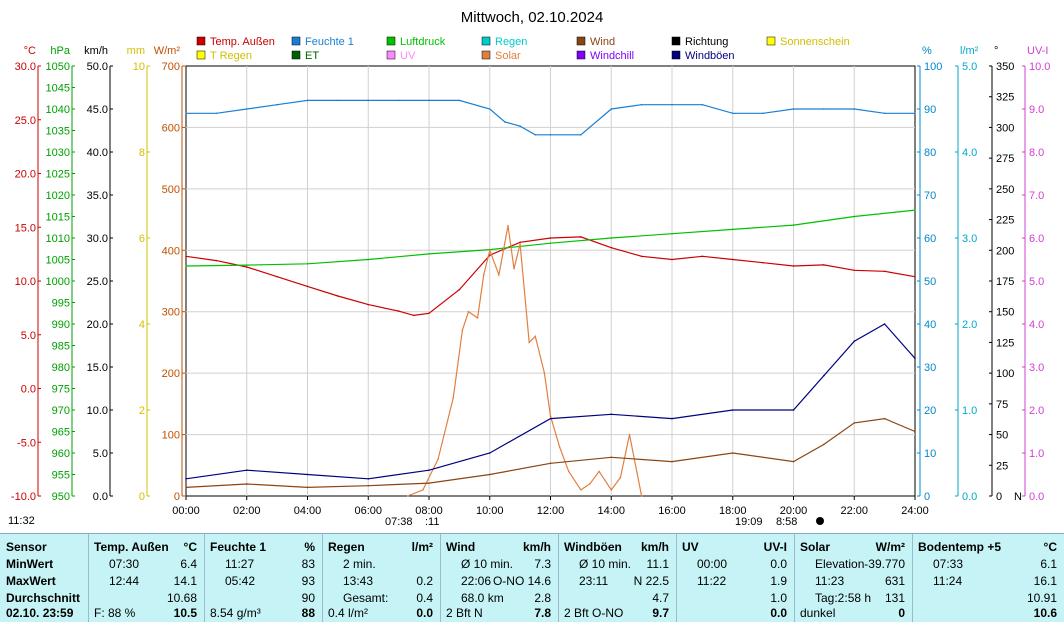 This screenshot has height=622, width=1064. Describe the element at coordinates (612, 56) in the screenshot. I see `legend-label: Windchill` at that location.